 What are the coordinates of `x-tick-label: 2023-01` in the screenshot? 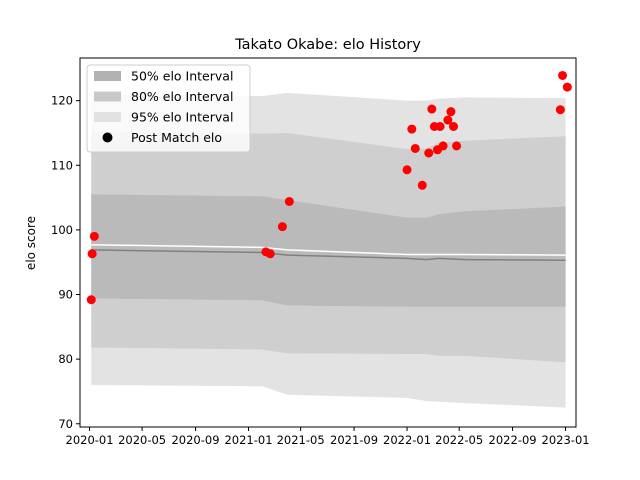 It's located at (566, 440).